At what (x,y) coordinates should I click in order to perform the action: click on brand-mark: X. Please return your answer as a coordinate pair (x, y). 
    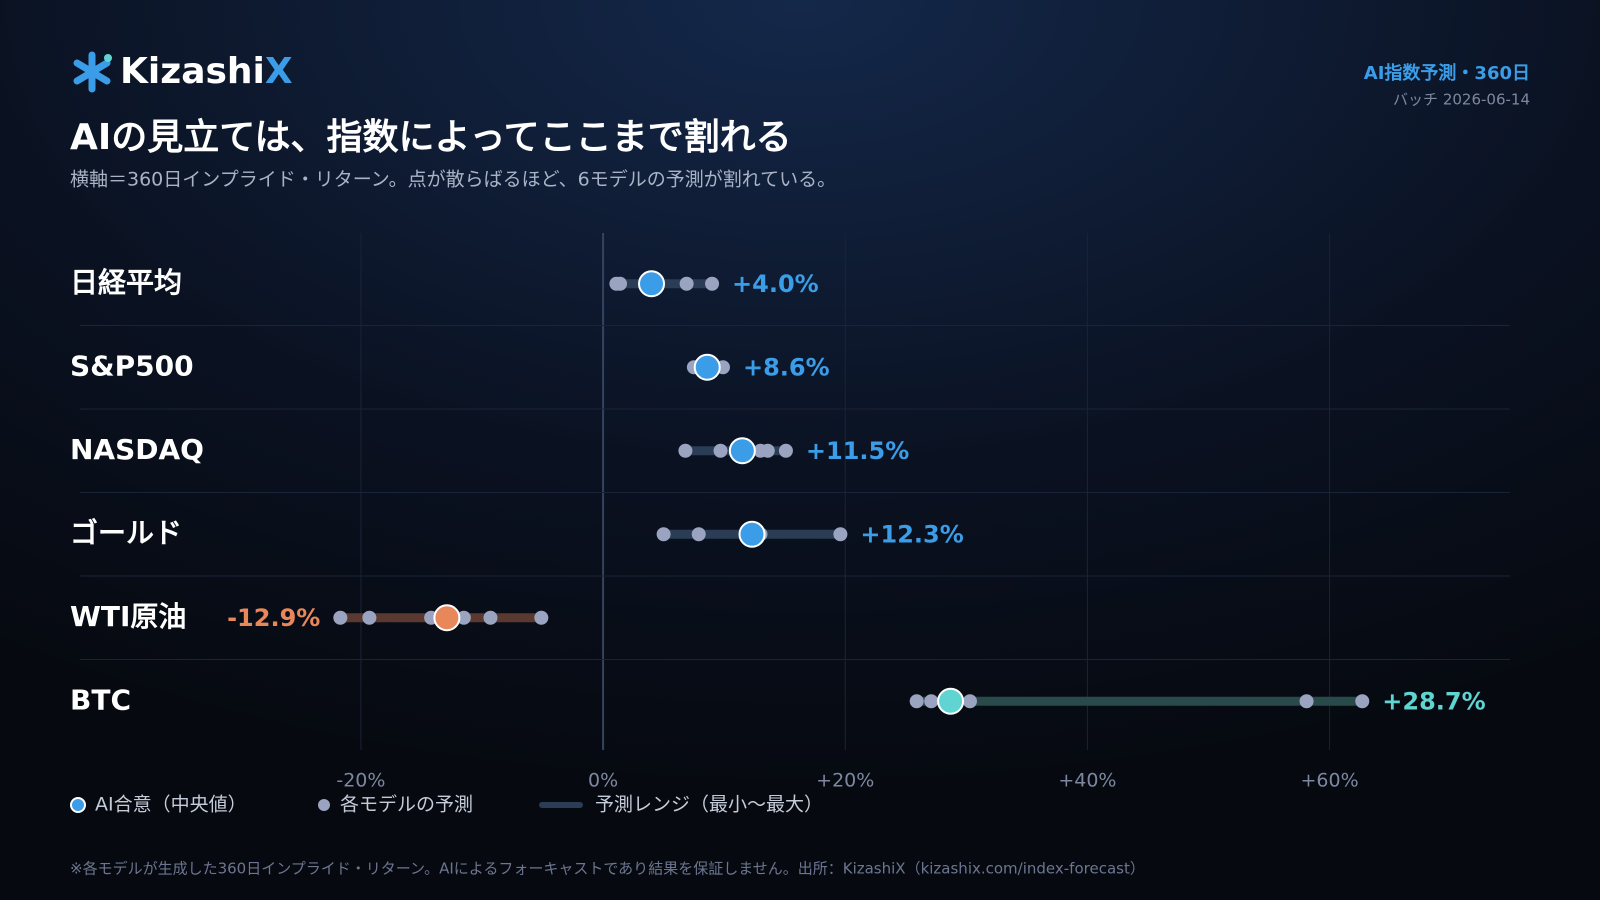
    Looking at the image, I should click on (279, 71).